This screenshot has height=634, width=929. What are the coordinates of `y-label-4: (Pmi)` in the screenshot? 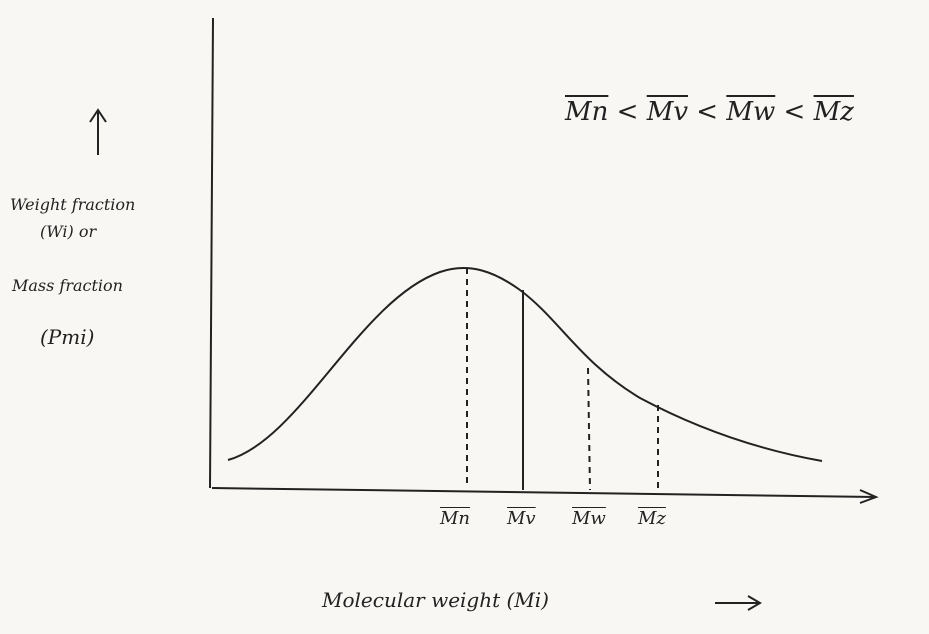 It's located at (67, 337).